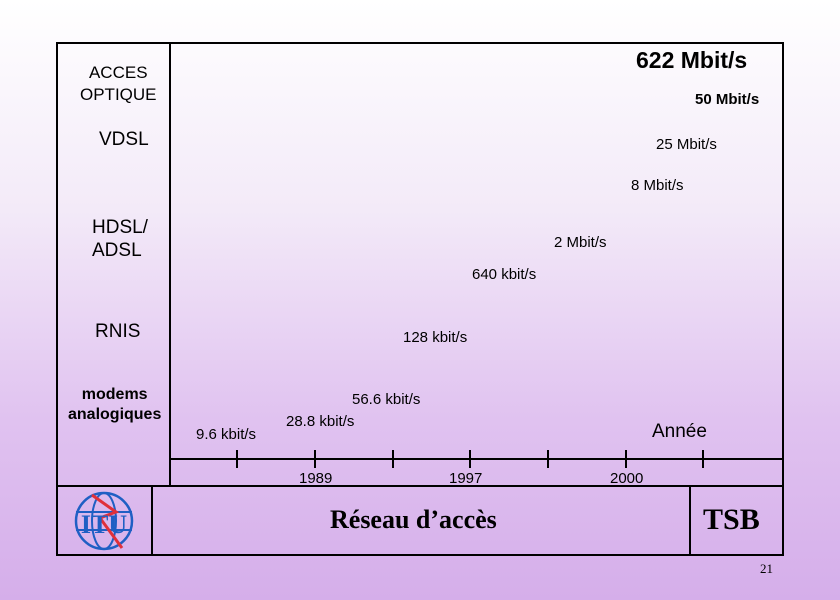 The image size is (840, 600). Describe the element at coordinates (466, 478) in the screenshot. I see `year-1997: 1997` at that location.